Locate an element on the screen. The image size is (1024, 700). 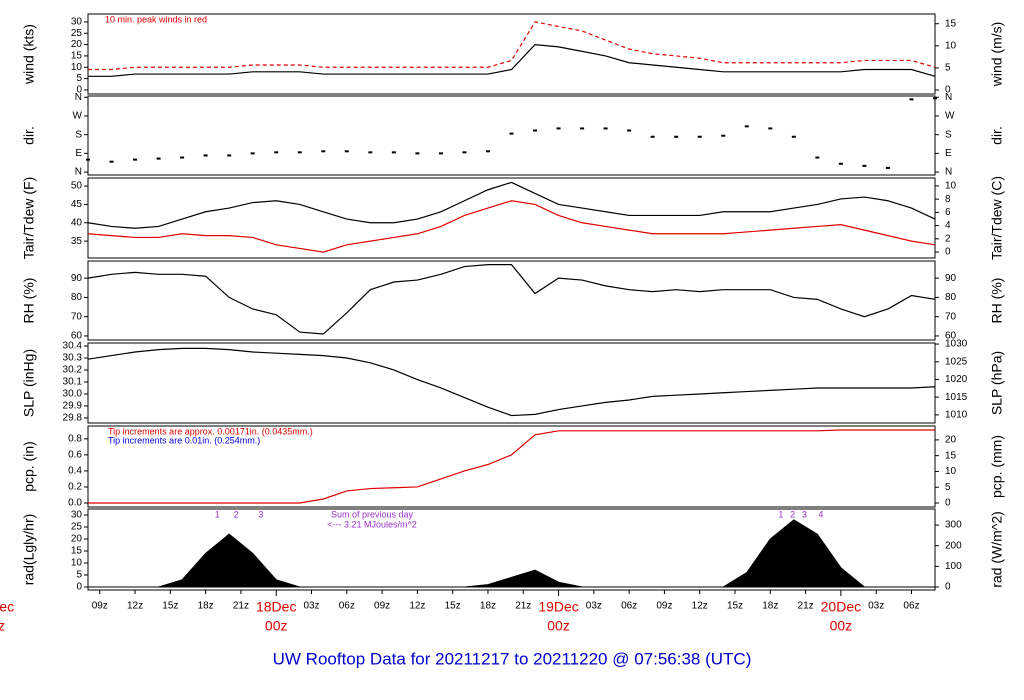
y2-tick-label: 20 is located at coordinates (951, 440).